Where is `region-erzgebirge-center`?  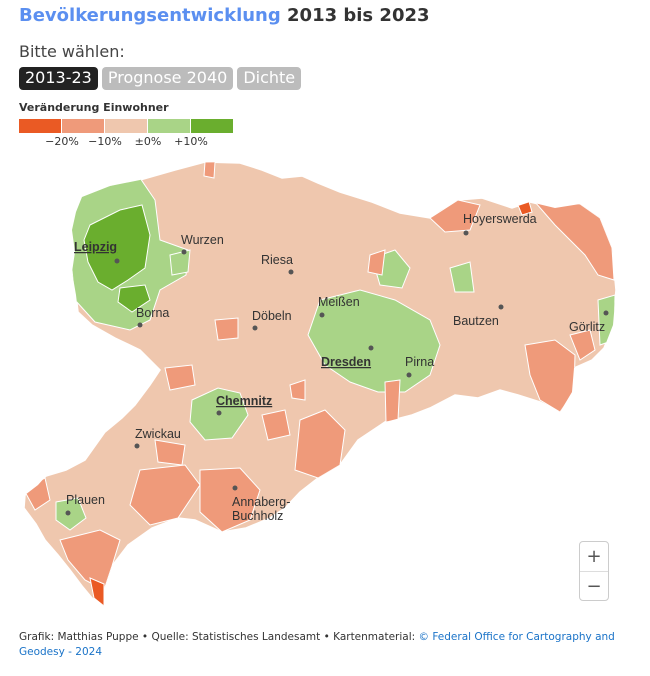
region-erzgebirge-center is located at coordinates (230, 500).